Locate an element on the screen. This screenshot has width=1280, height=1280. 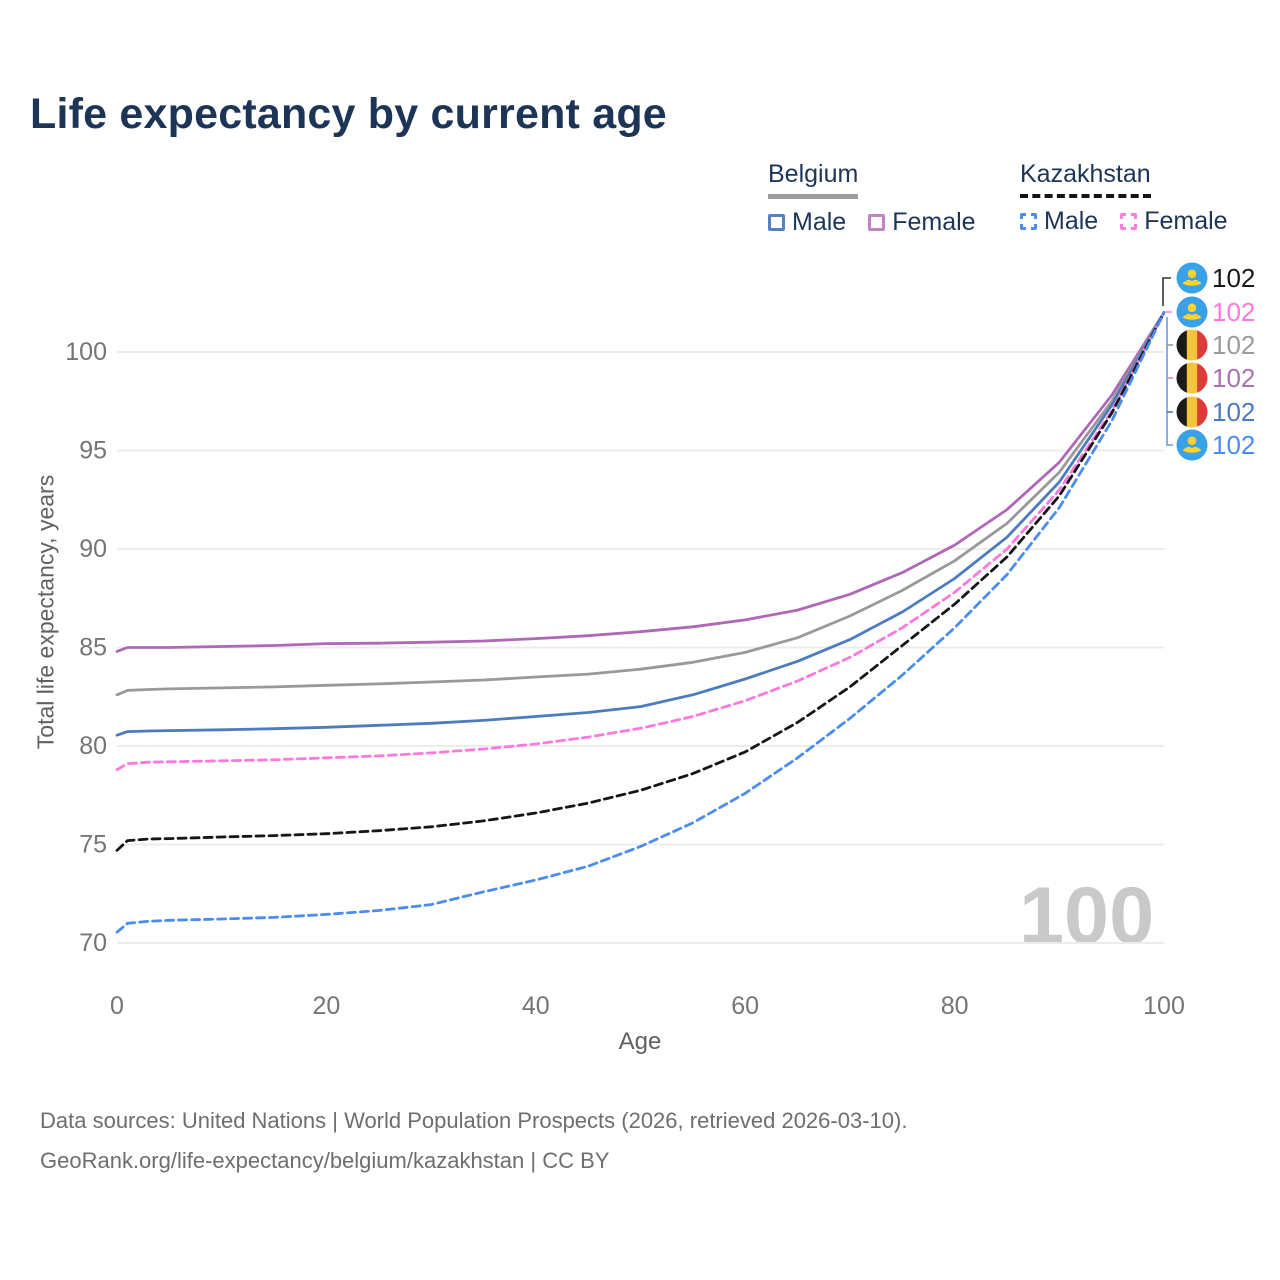
x-axis-title: Age is located at coordinates (640, 1041).